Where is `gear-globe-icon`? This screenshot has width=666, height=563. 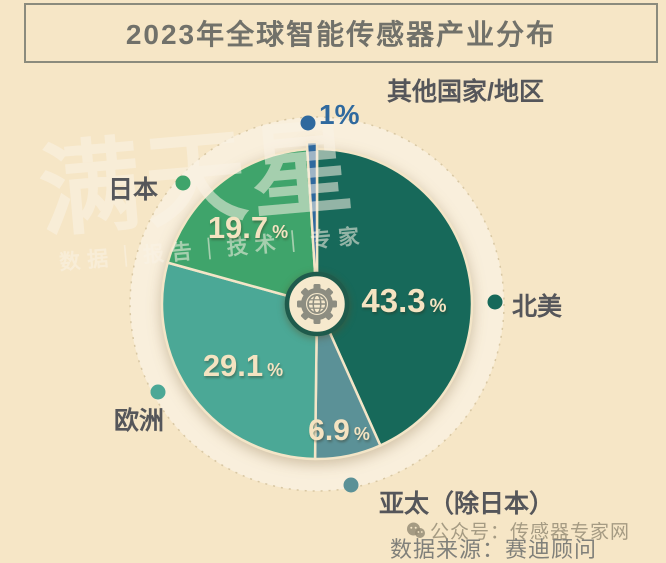
gear-globe-icon is located at coordinates (317, 304).